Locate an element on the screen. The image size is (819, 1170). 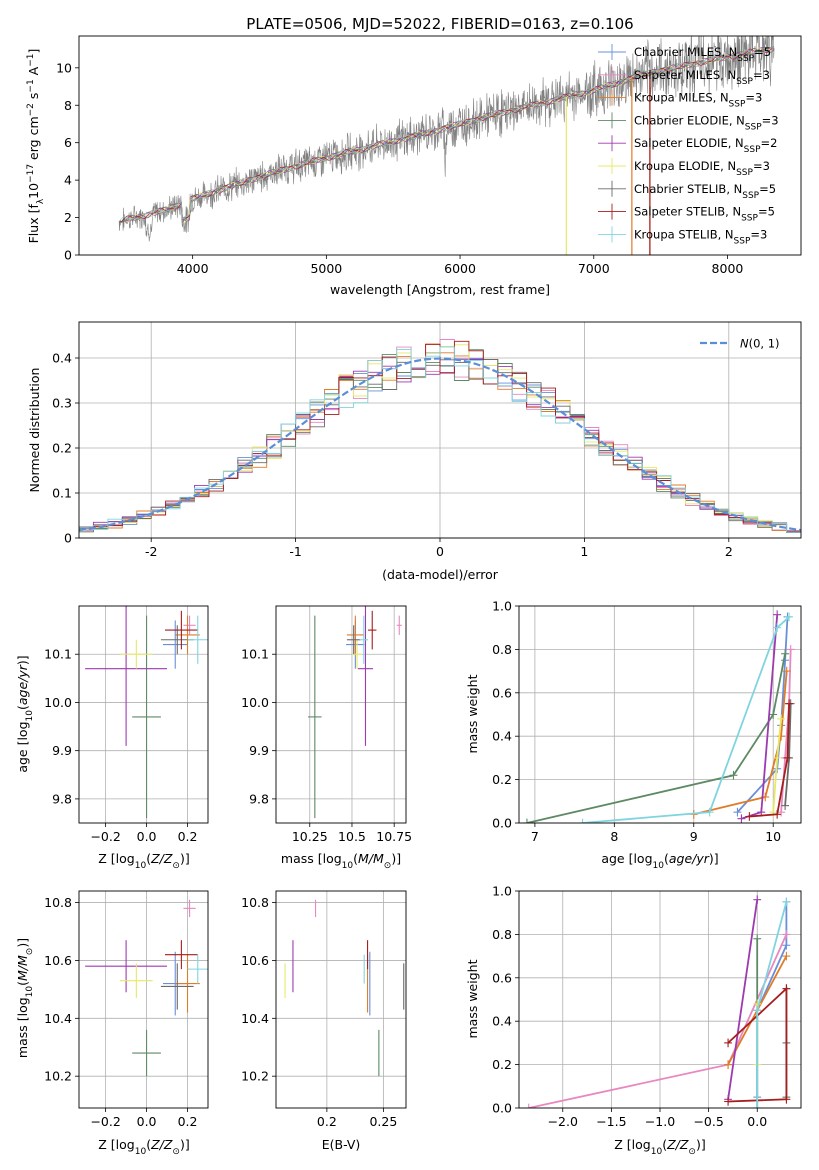
ageZ-ytick-label: 10.1 is located at coordinates (58, 654).